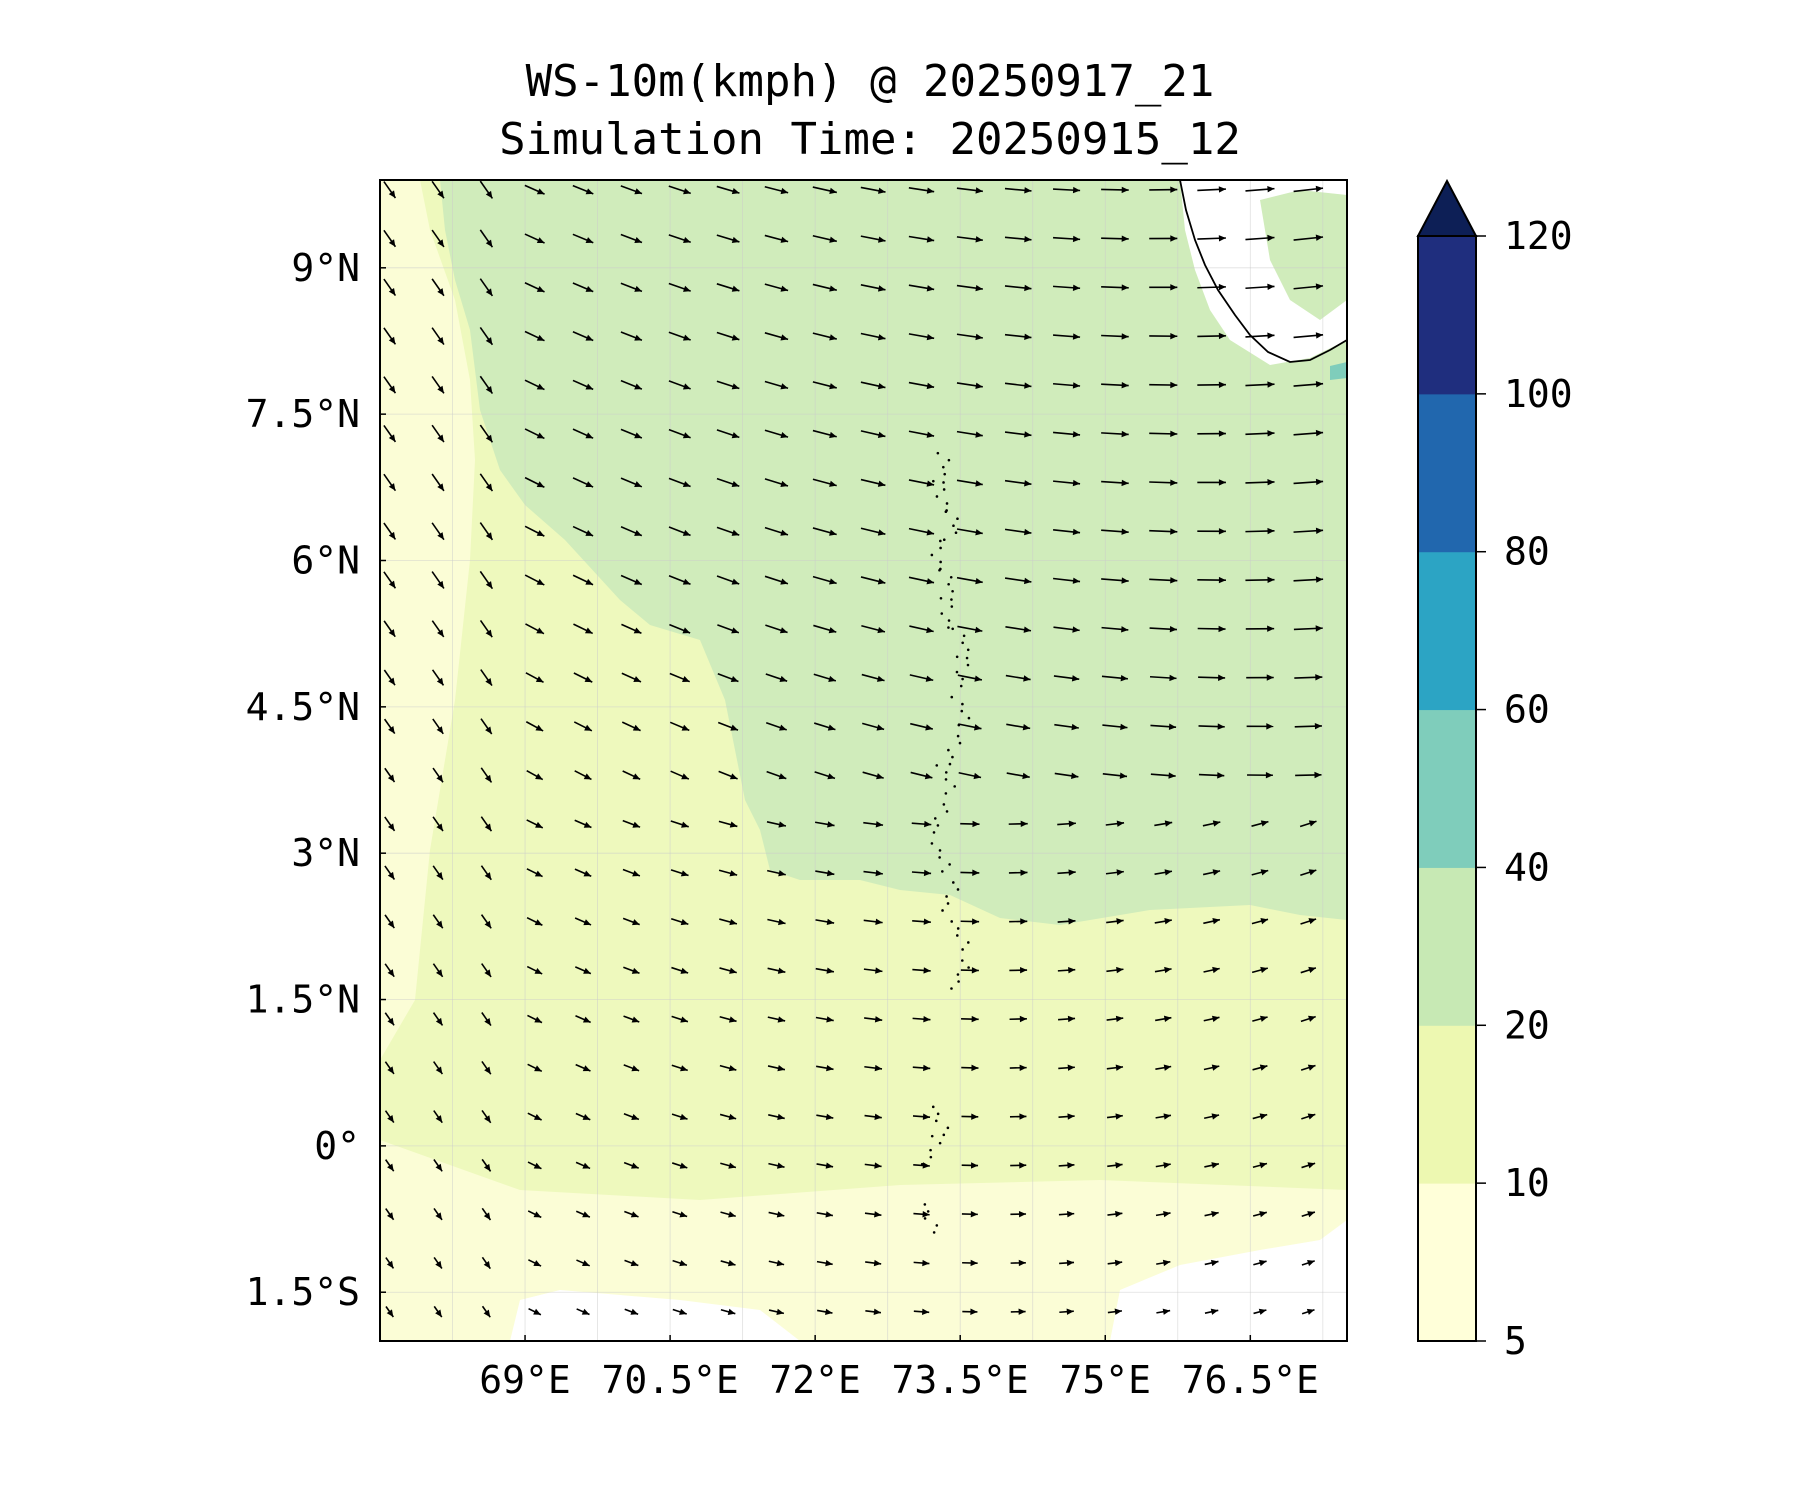  What do you see at coordinates (1105, 1380) in the screenshot?
I see `lon-tick-label: 75°E` at bounding box center [1105, 1380].